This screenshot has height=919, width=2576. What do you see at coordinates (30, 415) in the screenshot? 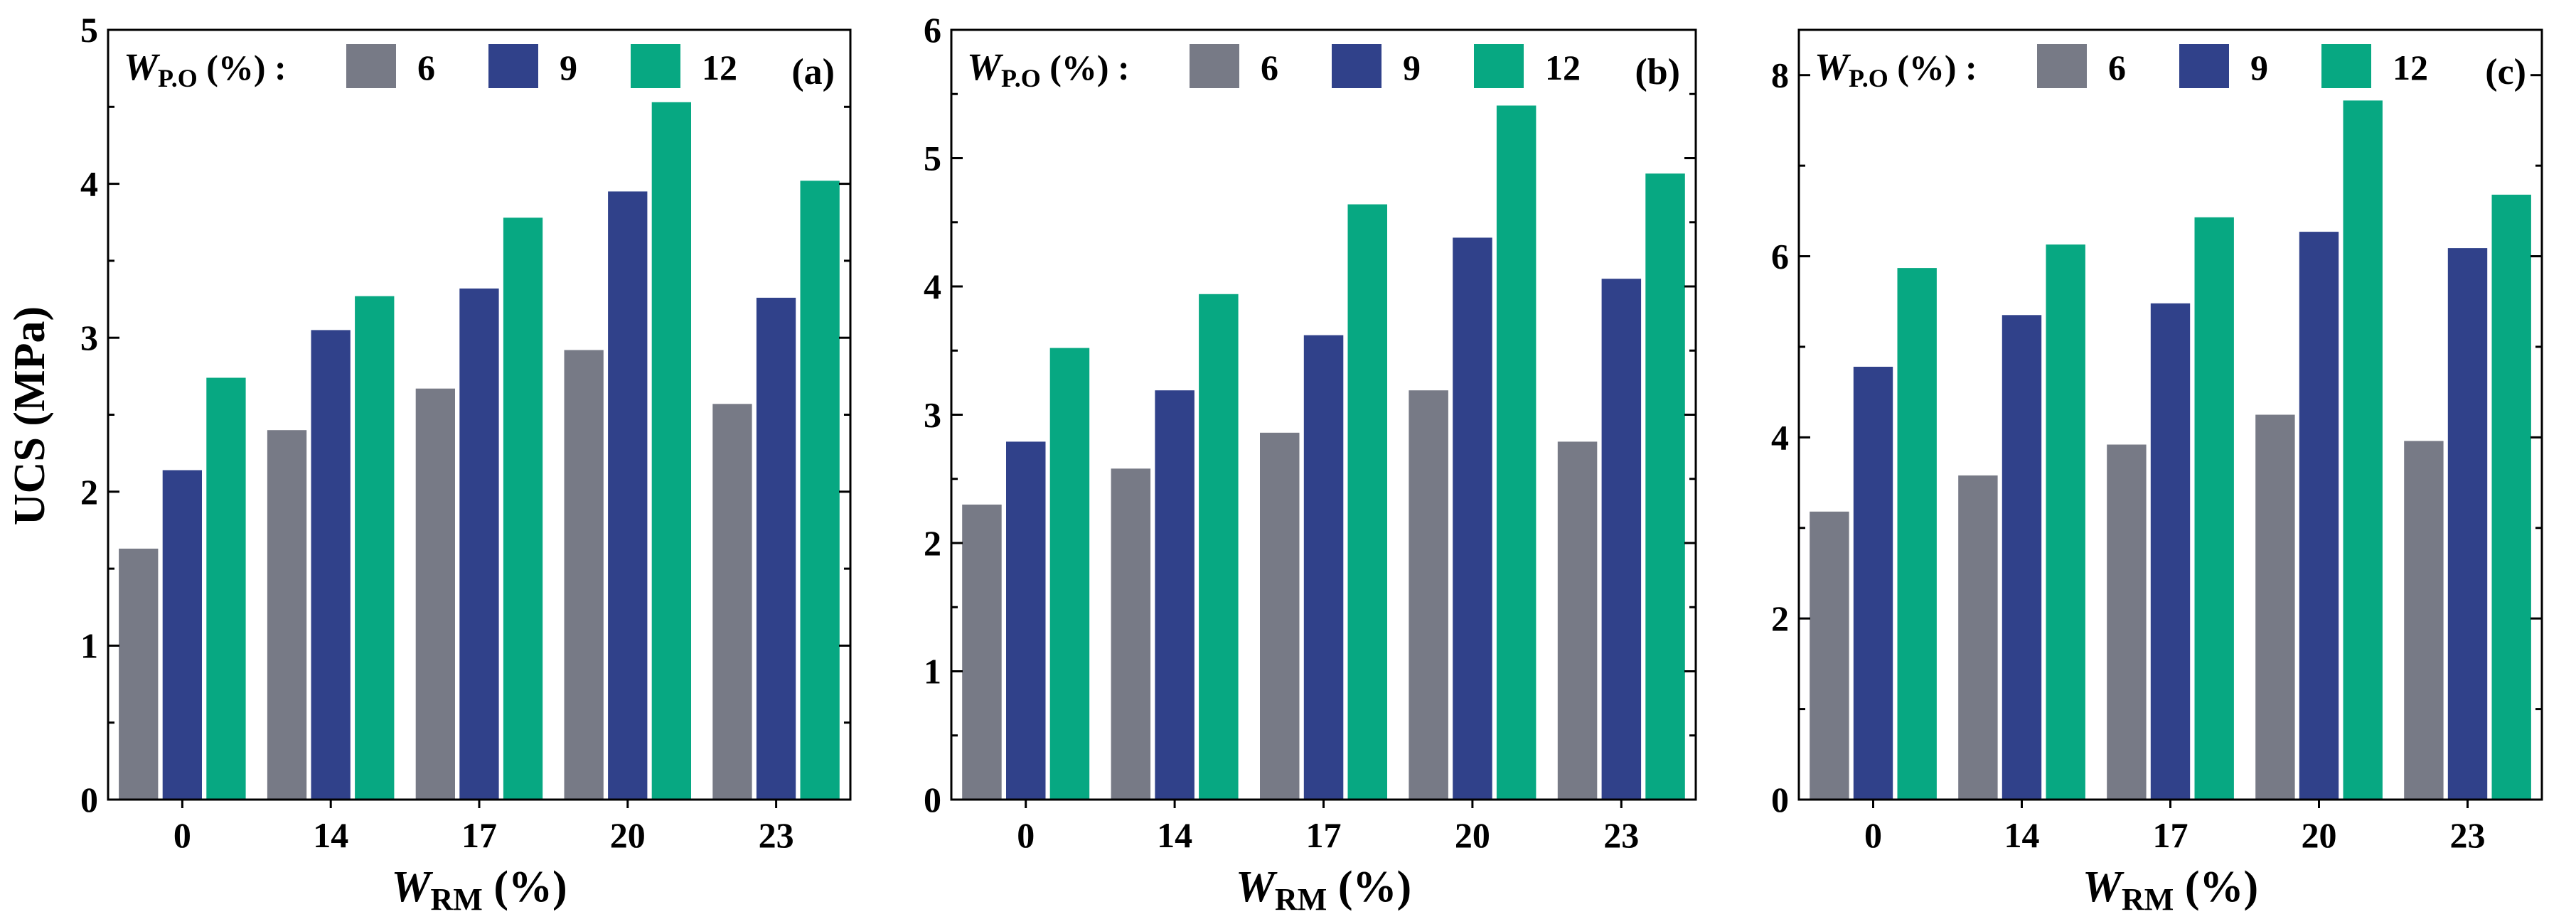
I see `y-axis-title: UCS (MPa)` at bounding box center [30, 415].